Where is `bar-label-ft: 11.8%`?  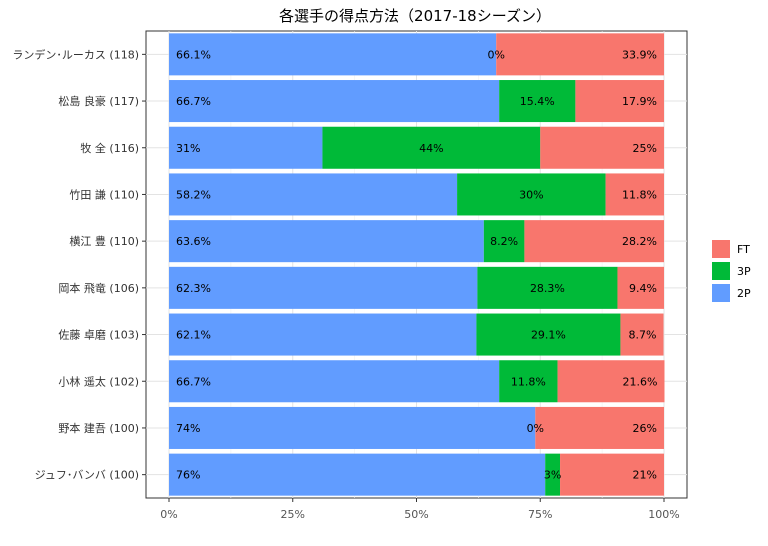
bar-label-ft: 11.8% is located at coordinates (639, 194).